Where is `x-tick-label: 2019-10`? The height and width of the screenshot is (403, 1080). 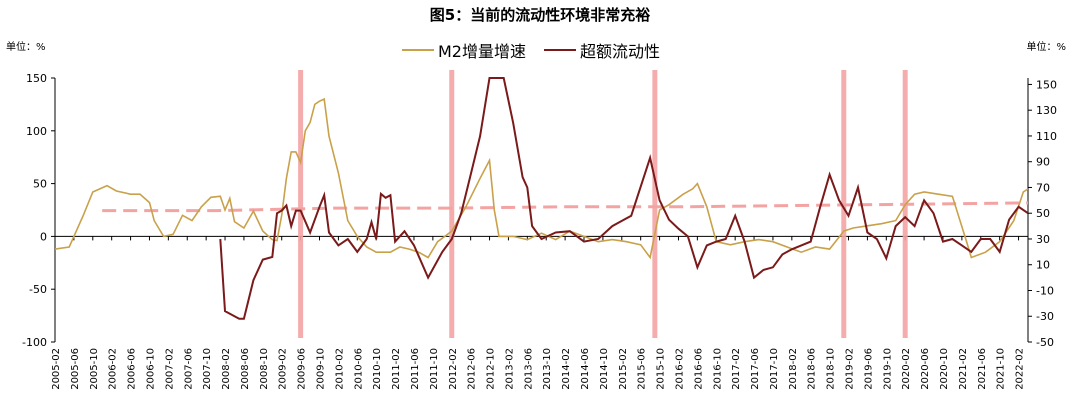
x-tick-label: 2019-10 is located at coordinates (887, 369).